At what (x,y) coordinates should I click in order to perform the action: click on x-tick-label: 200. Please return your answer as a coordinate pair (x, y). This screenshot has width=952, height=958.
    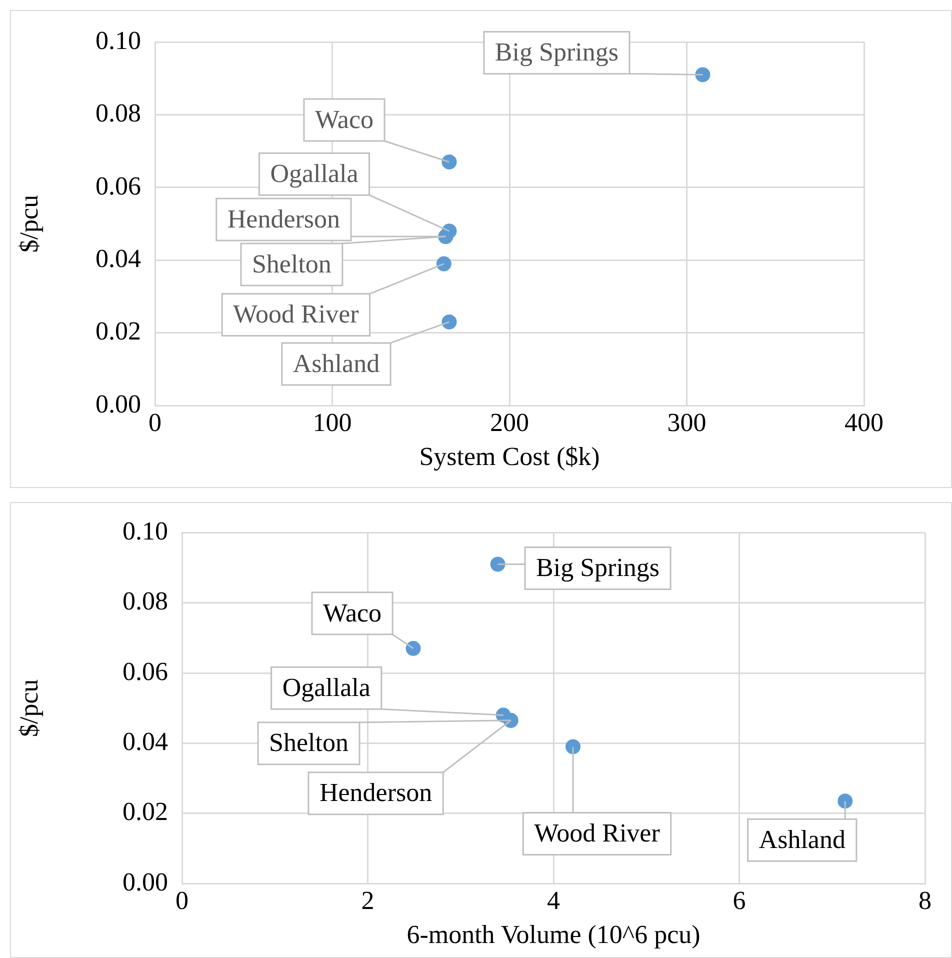
    Looking at the image, I should click on (509, 423).